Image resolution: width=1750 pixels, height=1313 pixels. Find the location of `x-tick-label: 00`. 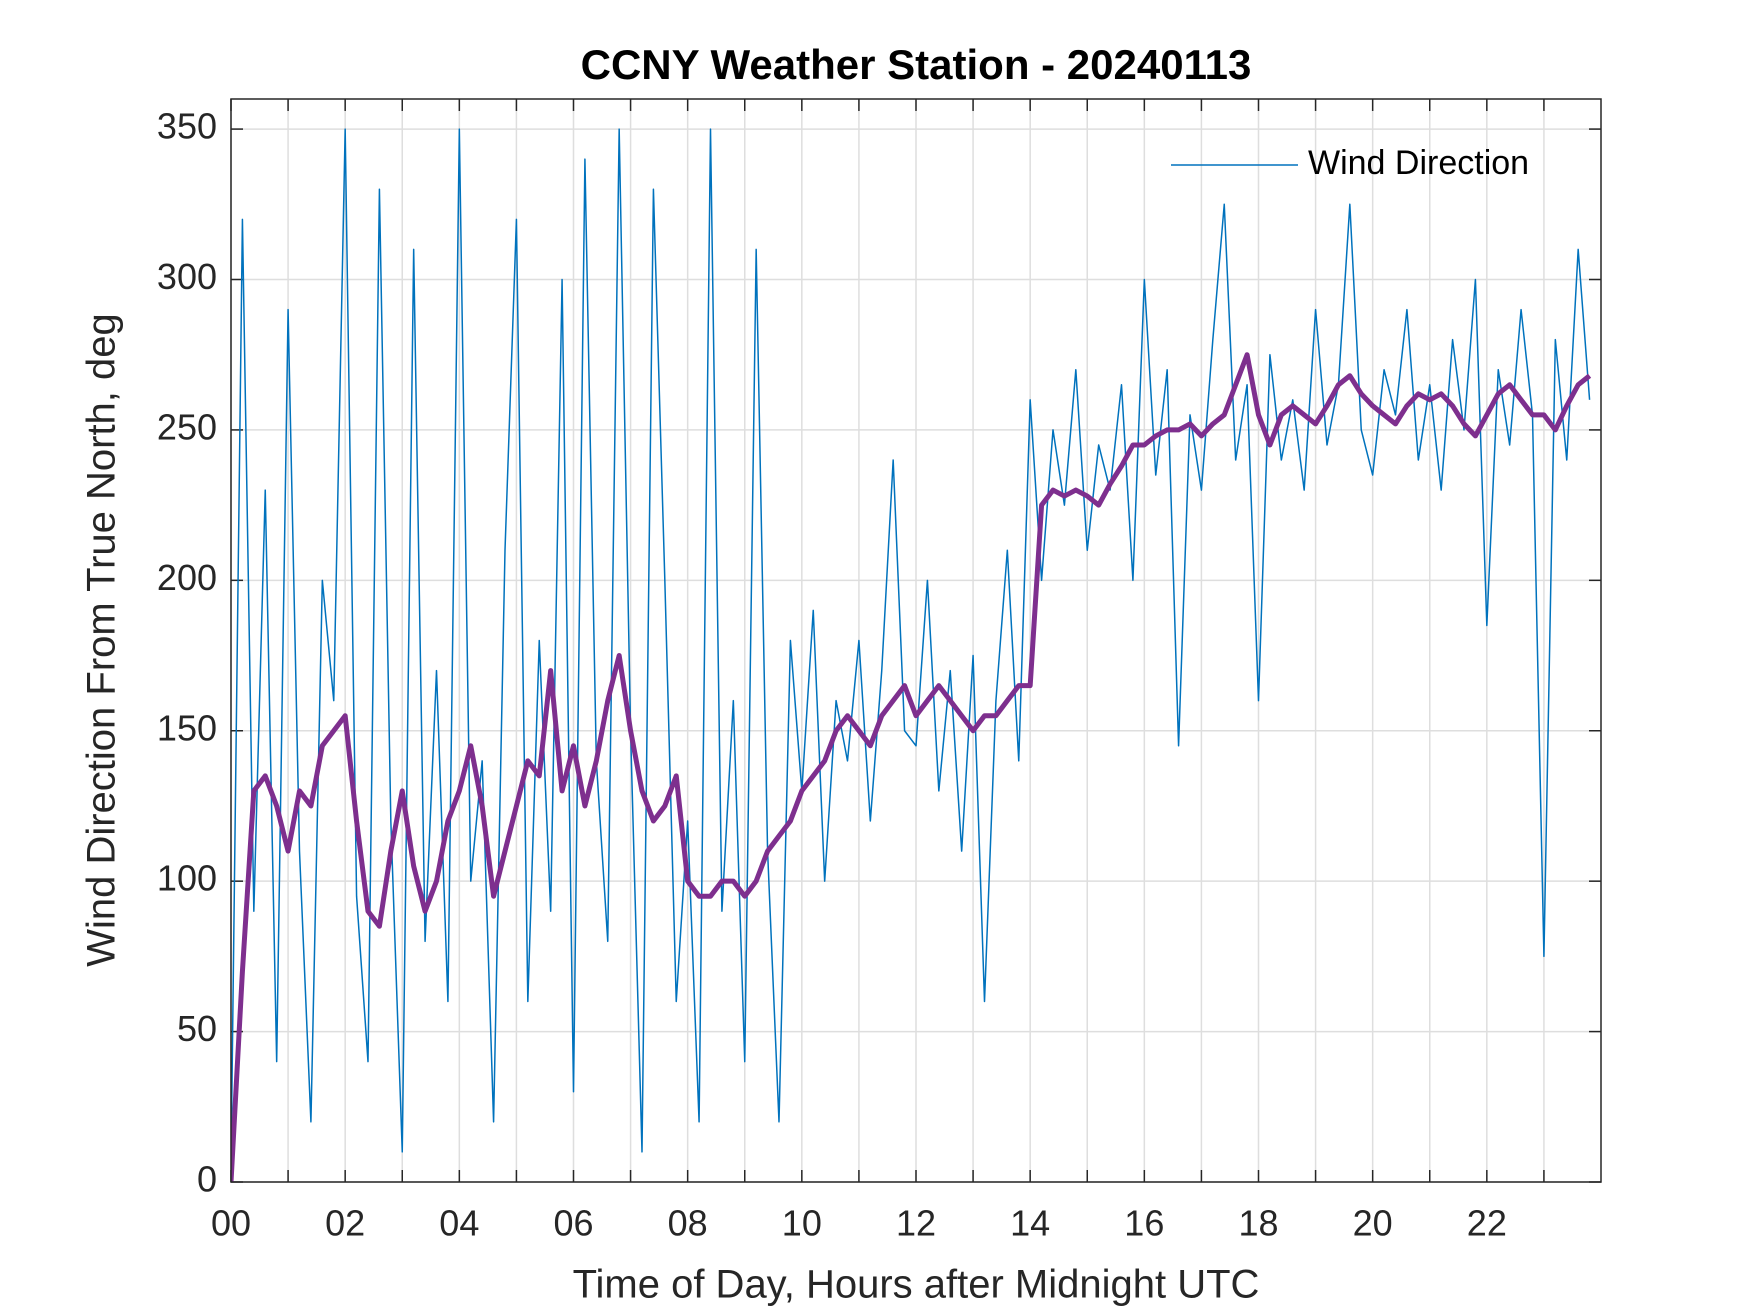

x-tick-label: 00 is located at coordinates (231, 1223).